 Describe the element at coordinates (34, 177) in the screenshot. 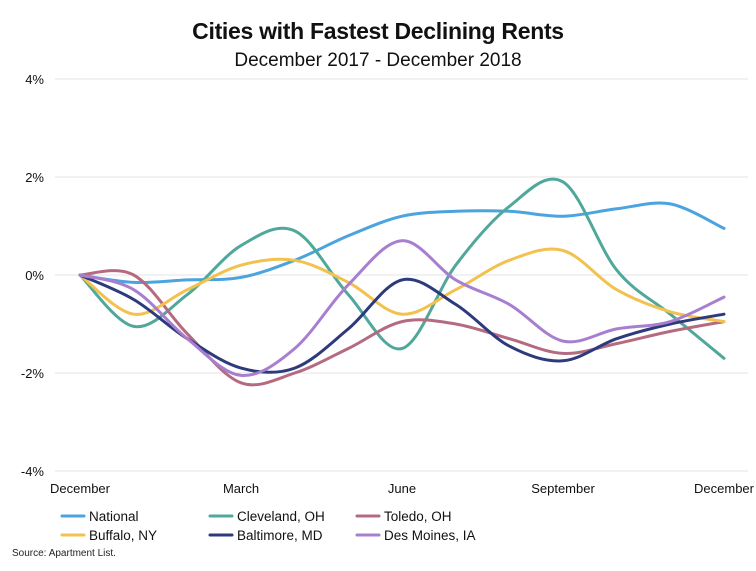

I see `y-tick-label: 2%` at that location.